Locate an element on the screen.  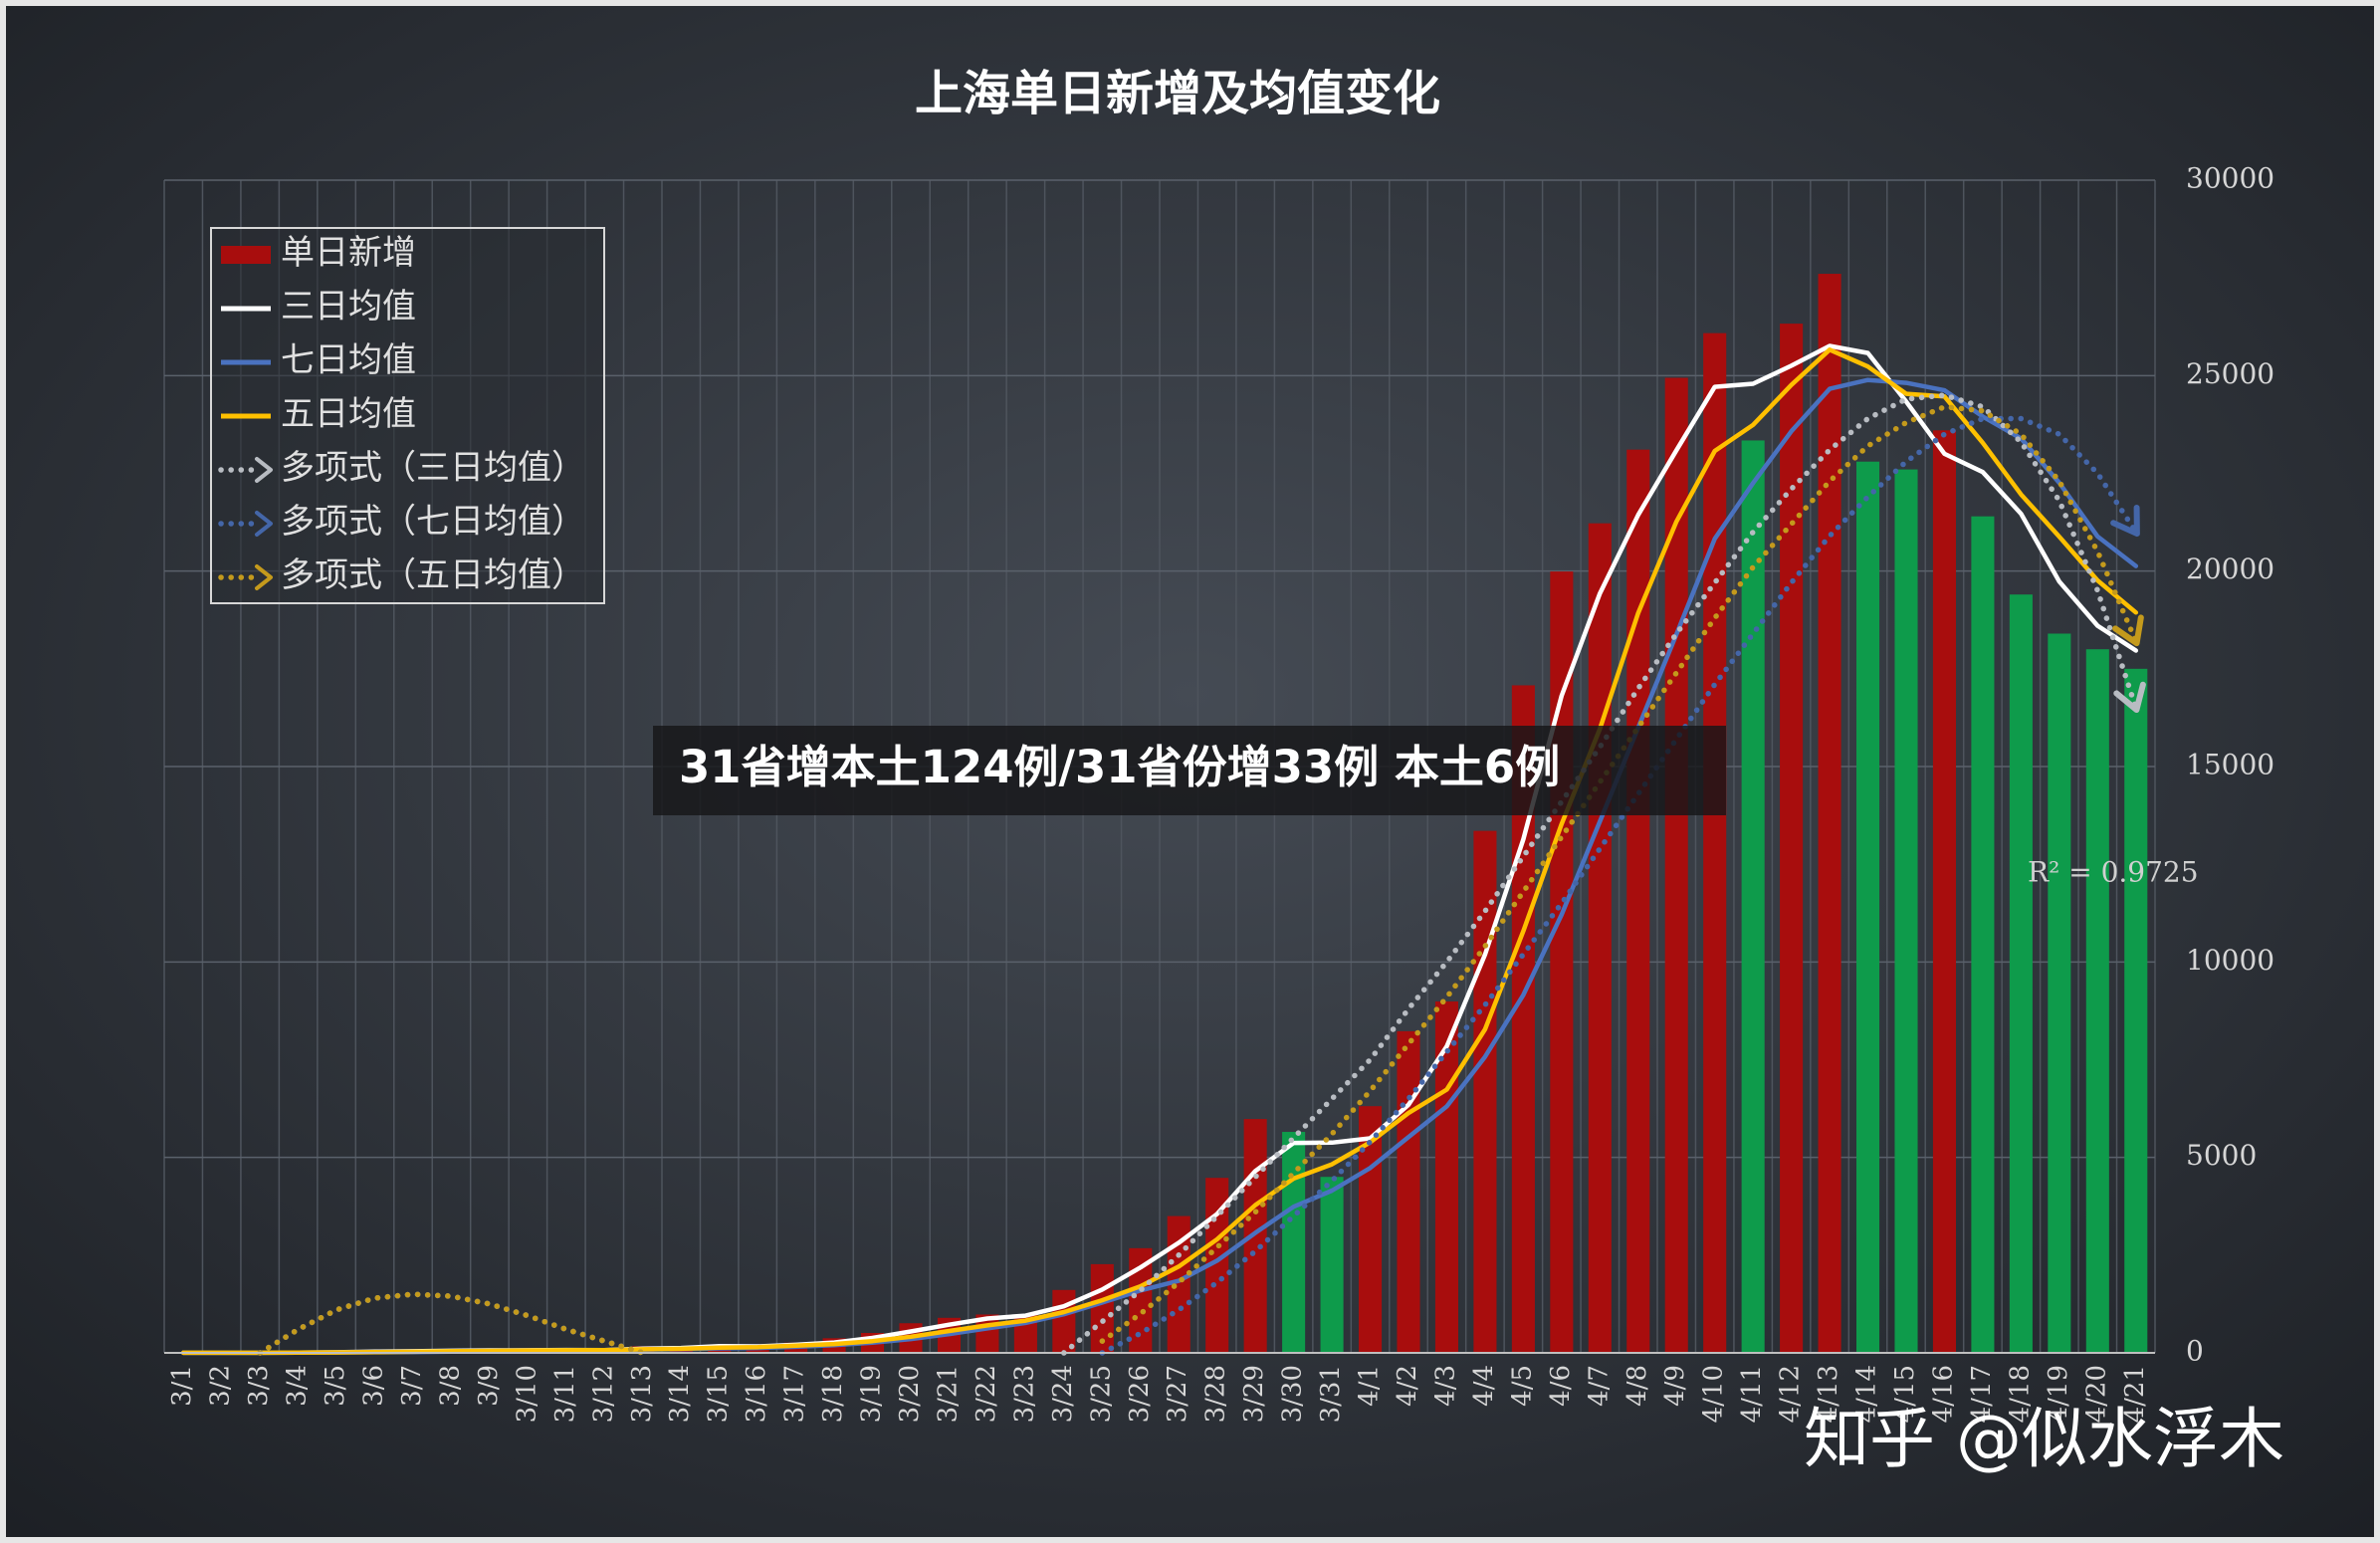
x-tick-label: 4/15 is located at coordinates (1905, 1394).